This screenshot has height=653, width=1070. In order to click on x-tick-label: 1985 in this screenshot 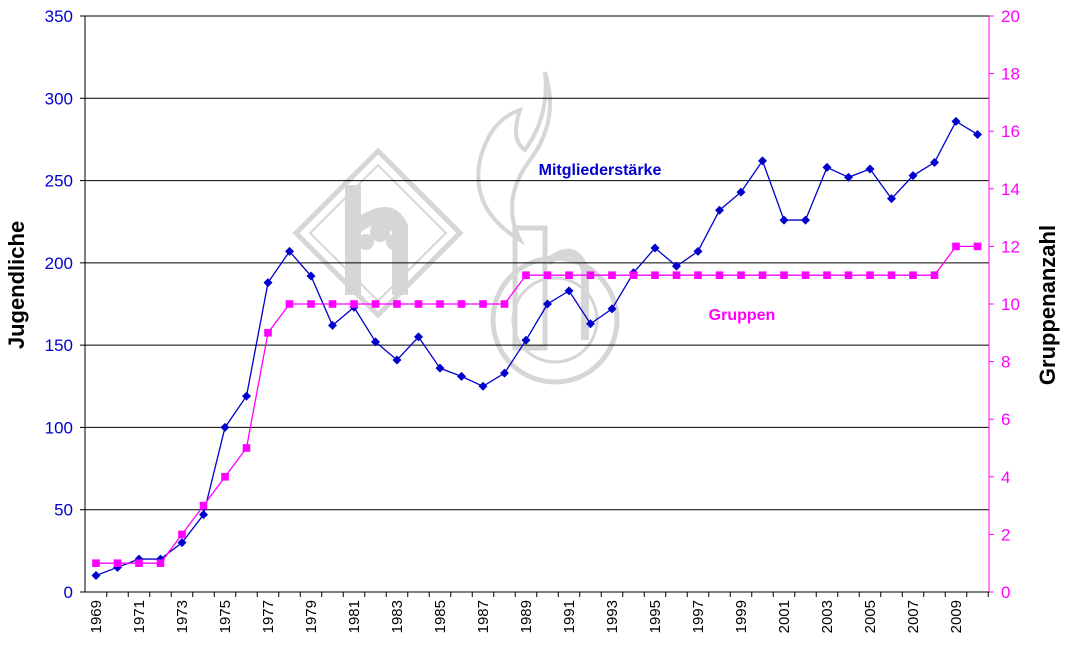, I will do `click(440, 616)`.